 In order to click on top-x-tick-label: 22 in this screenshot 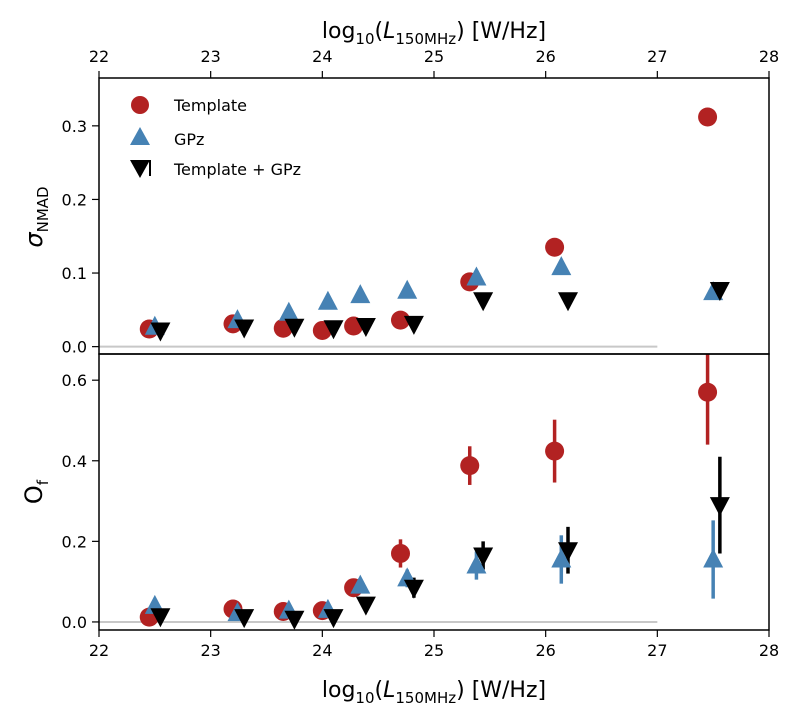, I will do `click(99, 56)`.